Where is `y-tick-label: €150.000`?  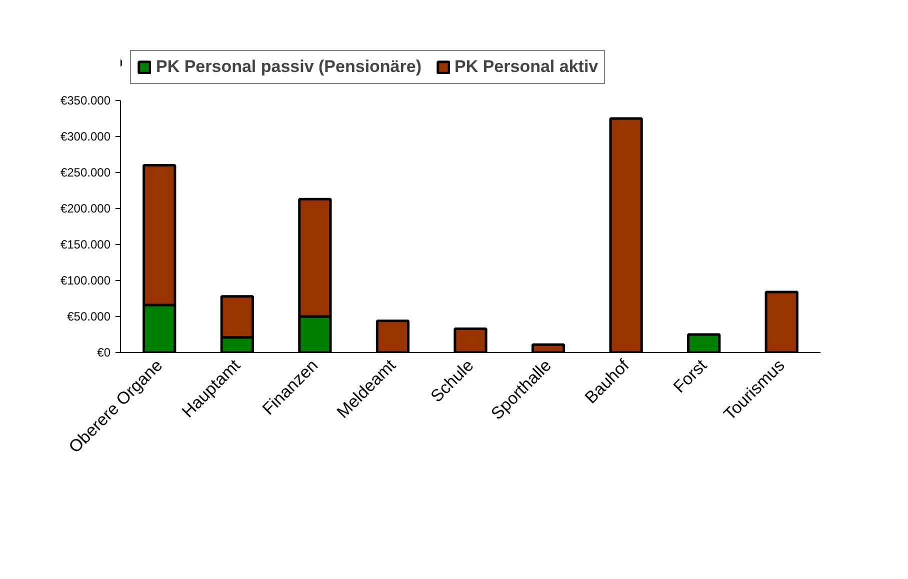 y-tick-label: €150.000 is located at coordinates (85, 245).